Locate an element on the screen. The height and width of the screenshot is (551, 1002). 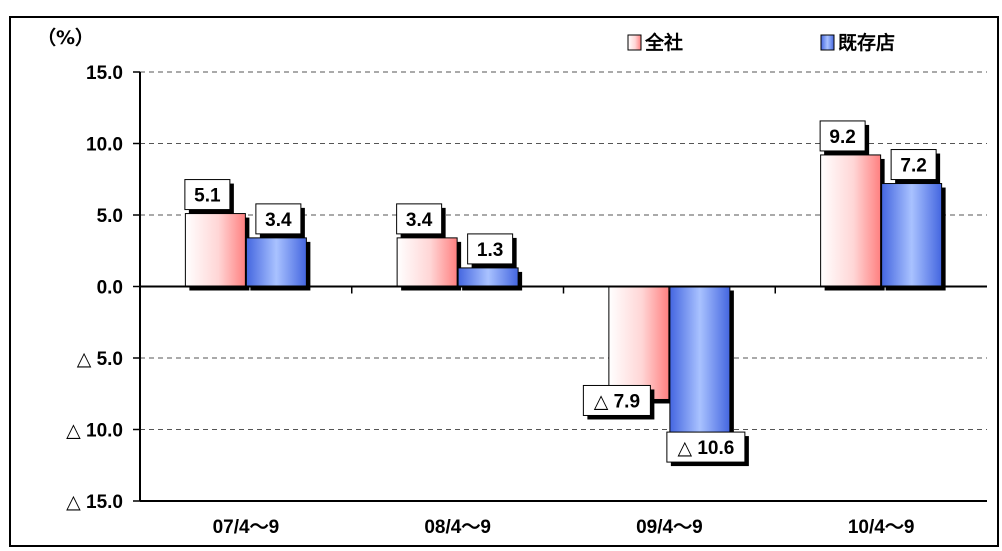
unit-label: （%） is located at coordinates (65, 37).